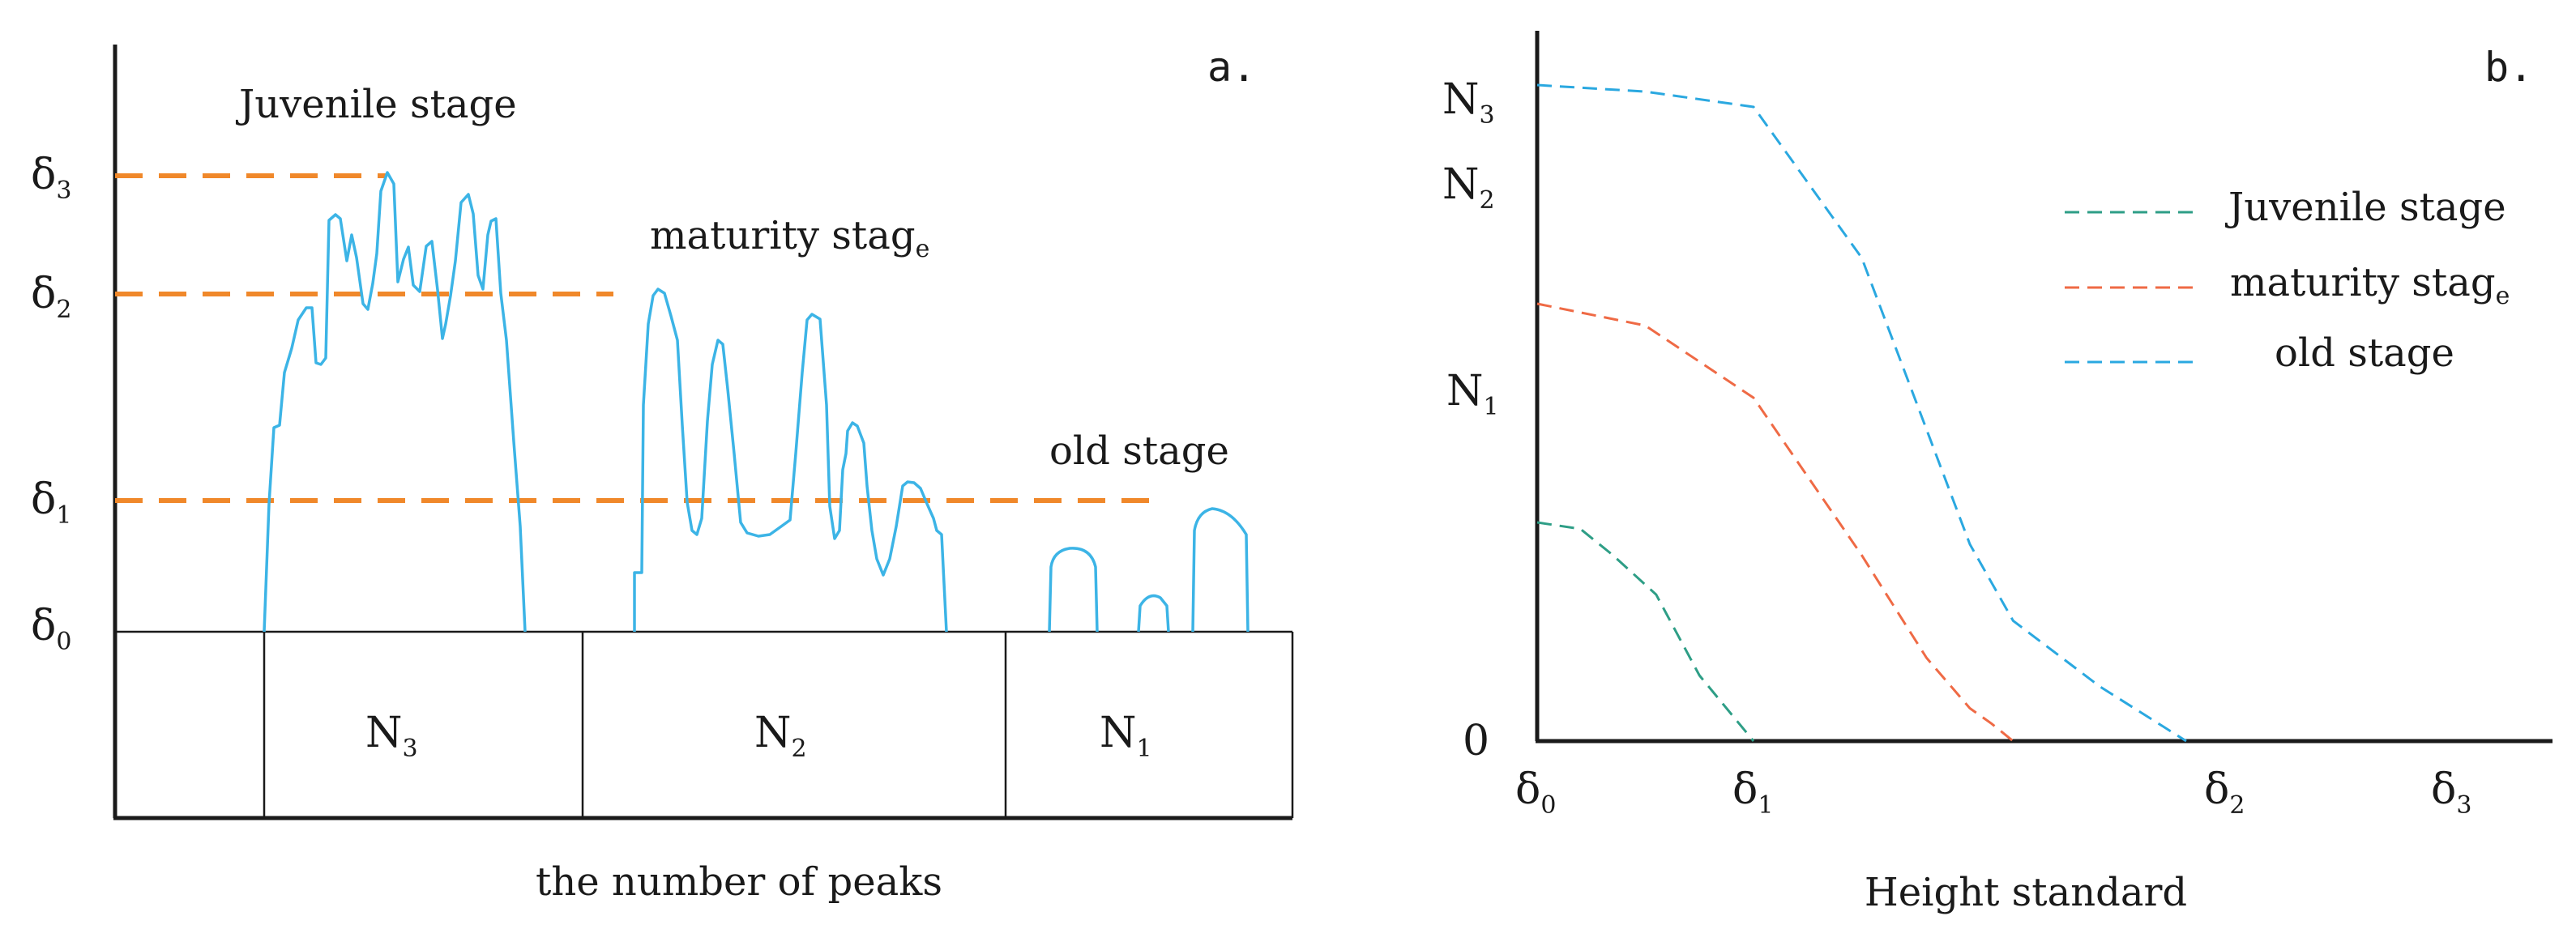 This screenshot has height=946, width=2576. I want to click on juvenile-stage-label: Juvenile stage, so click(376, 104).